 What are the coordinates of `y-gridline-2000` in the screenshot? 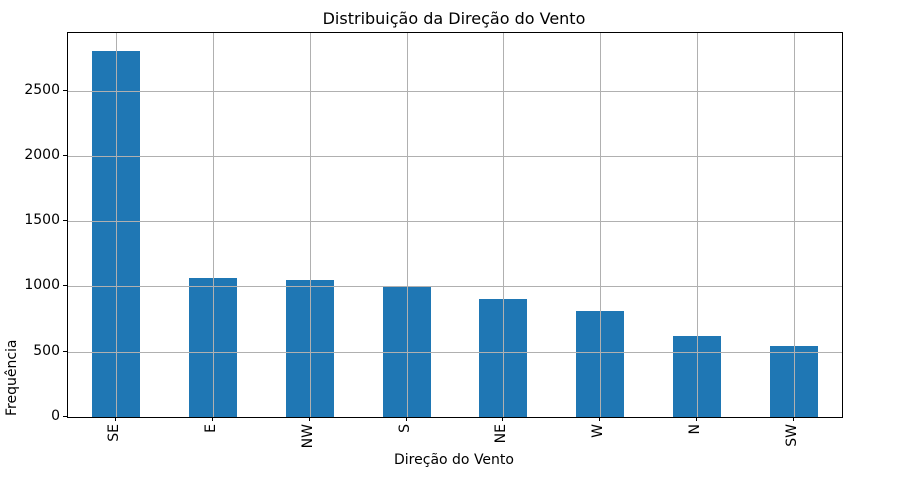 It's located at (455, 156).